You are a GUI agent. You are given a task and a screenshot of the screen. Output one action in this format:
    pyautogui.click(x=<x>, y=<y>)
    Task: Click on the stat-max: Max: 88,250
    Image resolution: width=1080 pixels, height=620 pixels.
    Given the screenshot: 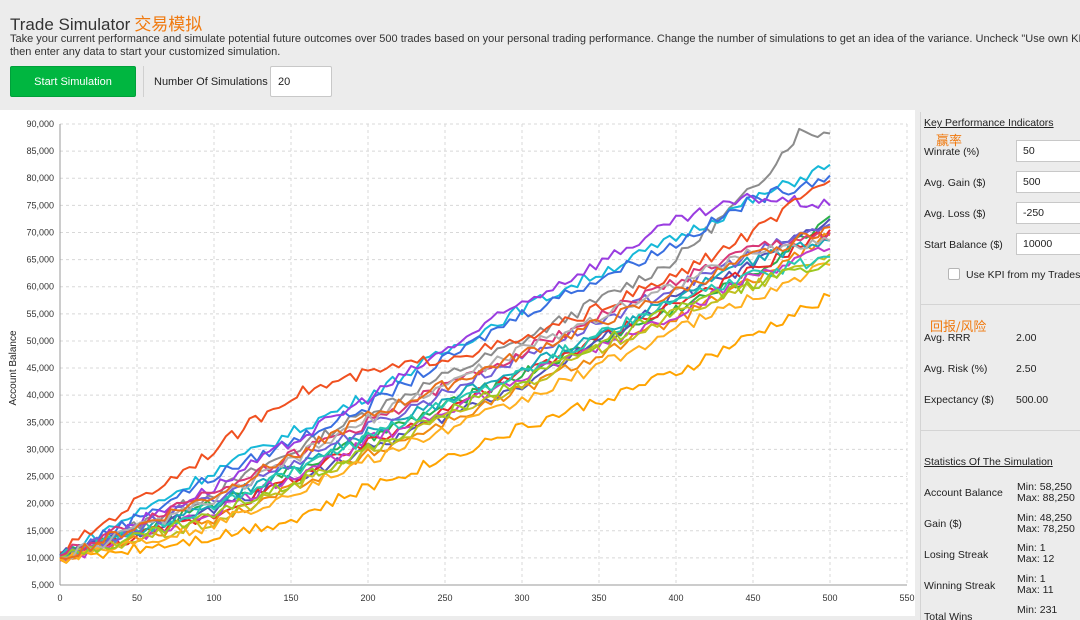 What is the action you would take?
    pyautogui.click(x=1046, y=498)
    